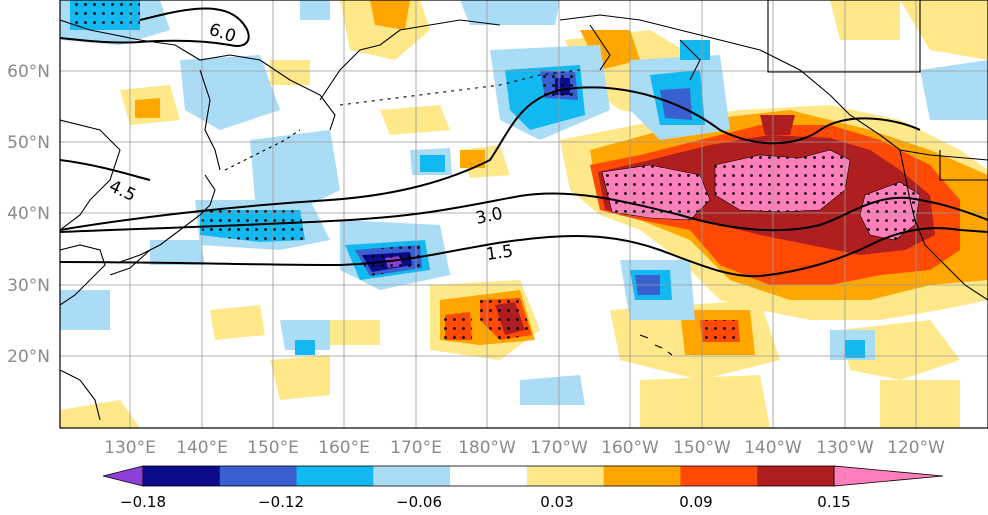  Describe the element at coordinates (888, 476) in the screenshot. I see `colorbar-extend-high` at that location.